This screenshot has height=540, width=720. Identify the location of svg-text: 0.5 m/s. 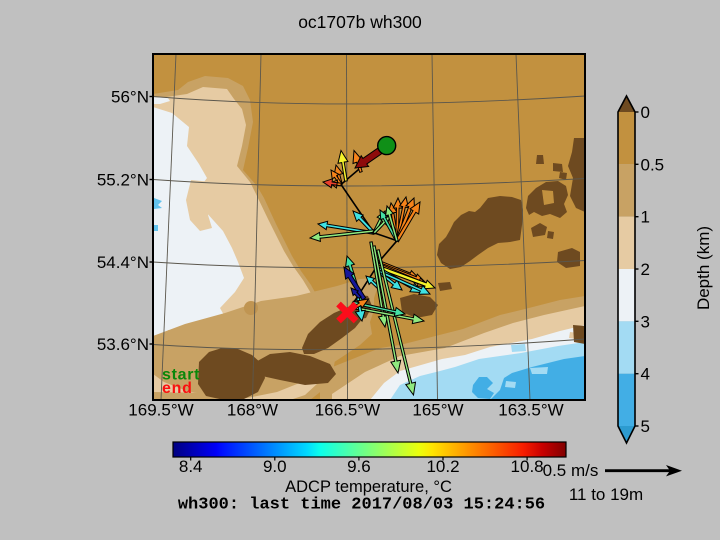
(571, 470).